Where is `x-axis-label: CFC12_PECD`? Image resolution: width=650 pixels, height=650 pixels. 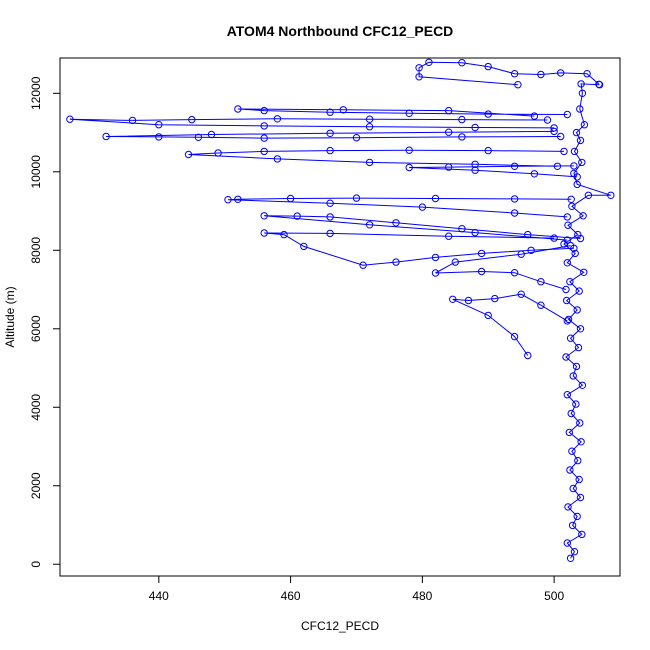 x-axis-label: CFC12_PECD is located at coordinates (340, 626).